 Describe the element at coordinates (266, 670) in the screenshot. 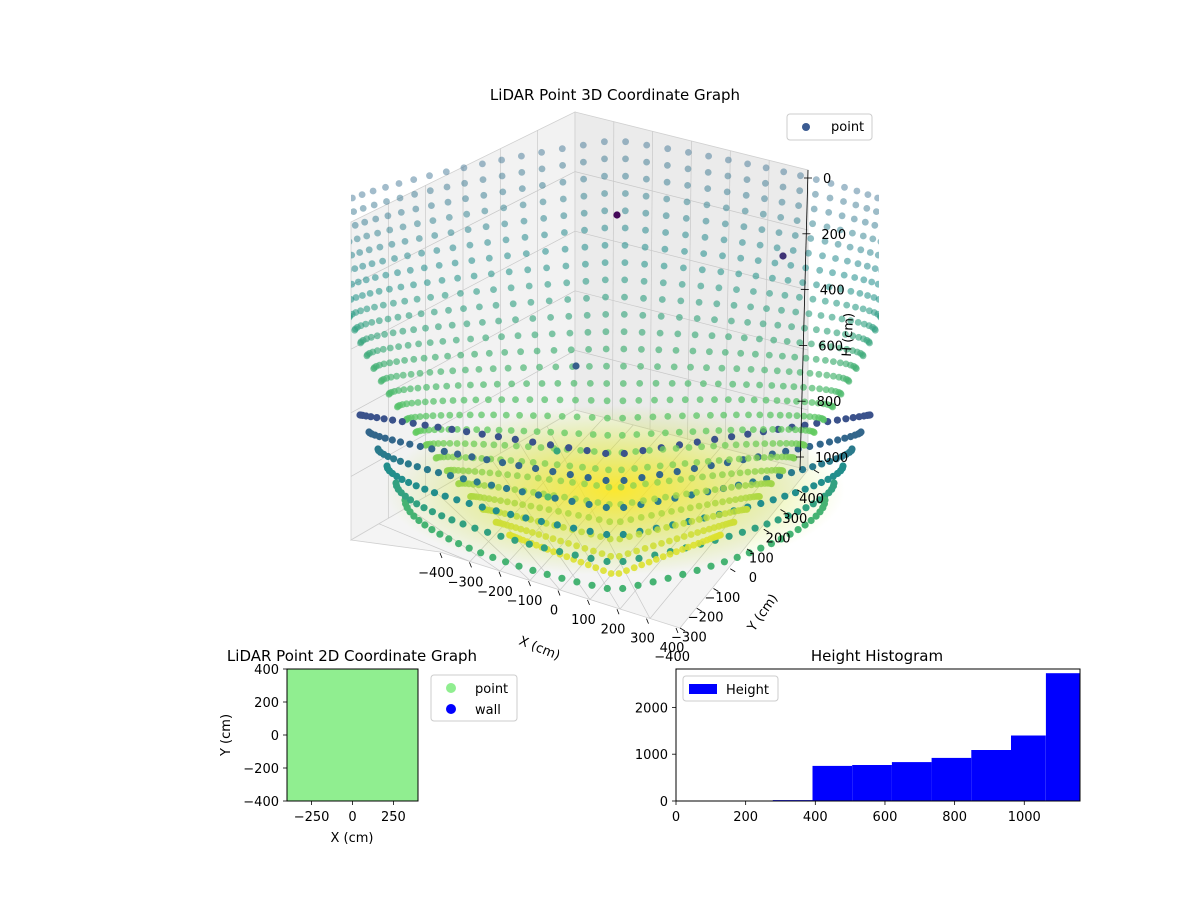

I see `y-tick-label: 400` at that location.